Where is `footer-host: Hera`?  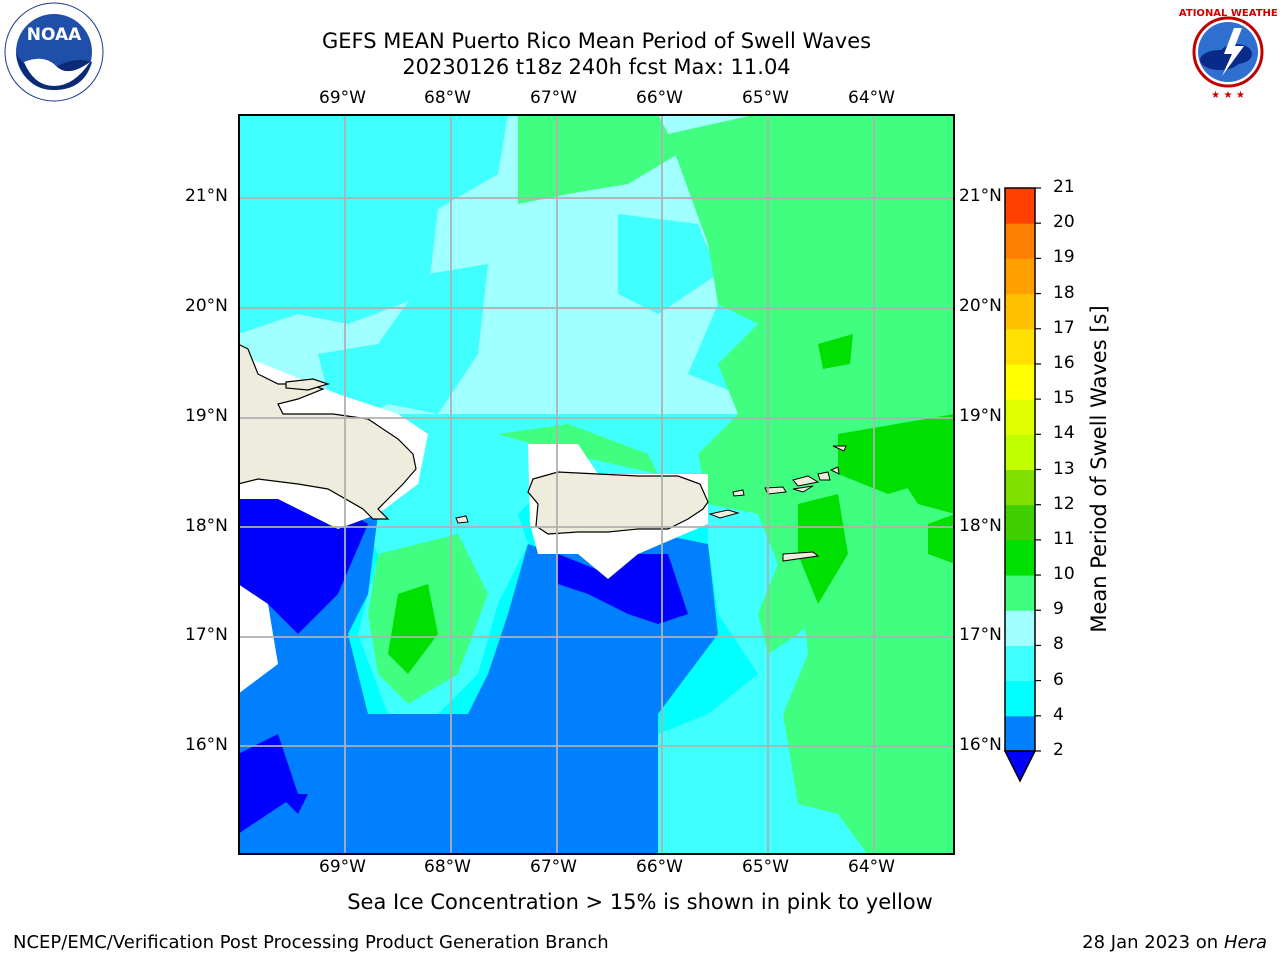 footer-host: Hera is located at coordinates (1245, 942).